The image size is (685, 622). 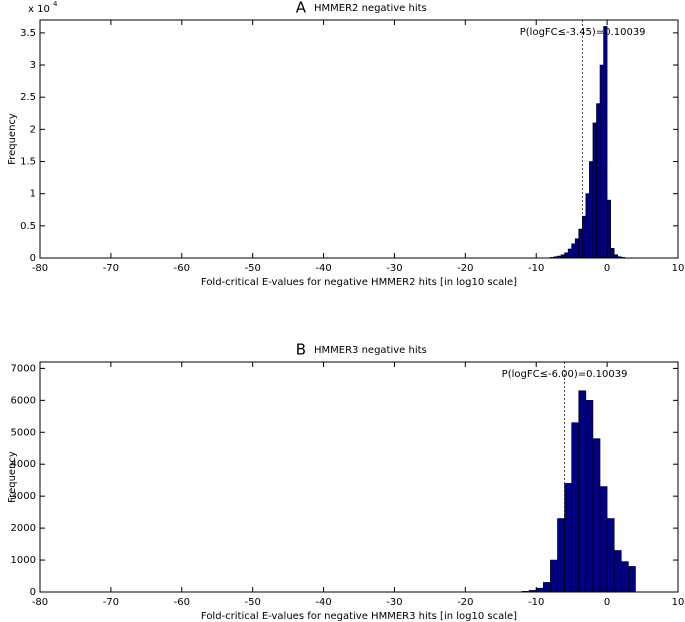 What do you see at coordinates (301, 8) in the screenshot?
I see `panel-letter: A` at bounding box center [301, 8].